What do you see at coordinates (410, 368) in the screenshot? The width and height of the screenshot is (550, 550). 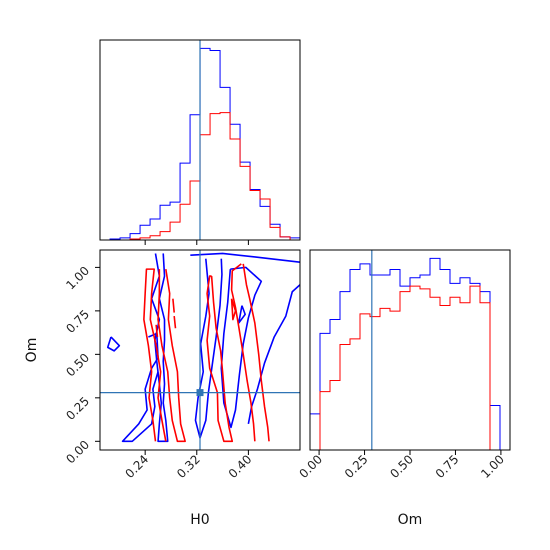 I see `om-histogram-series-red` at bounding box center [410, 368].